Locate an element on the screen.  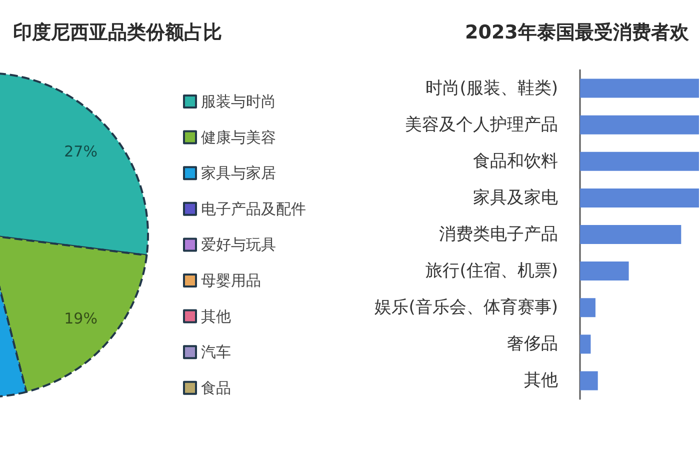
chart-title: 2023年泰国最受消费者欢 is located at coordinates (577, 33).